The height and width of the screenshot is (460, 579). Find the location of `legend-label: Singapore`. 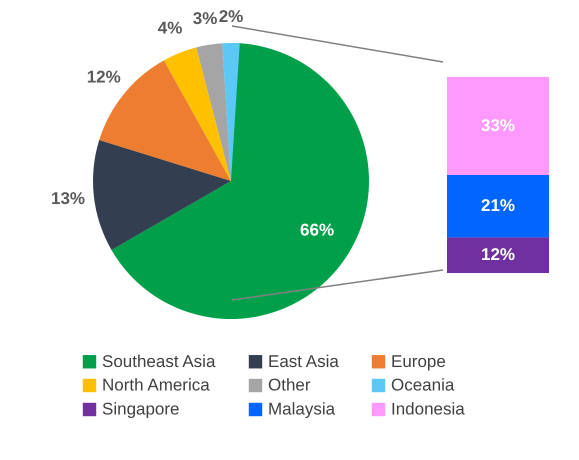

legend-label: Singapore is located at coordinates (141, 409).